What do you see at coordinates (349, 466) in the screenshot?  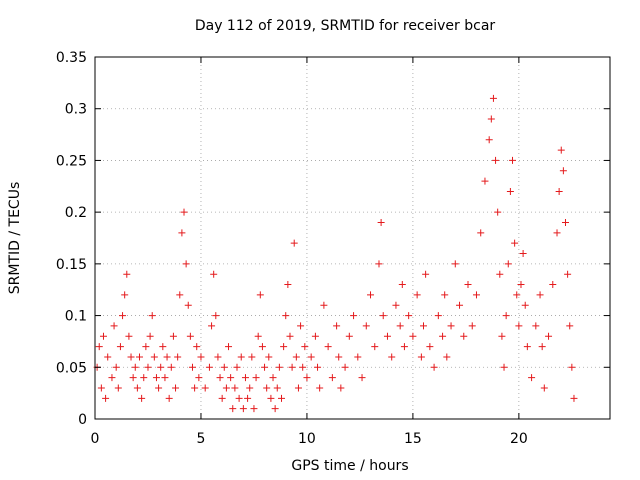 I see `x-axis-label: GPS time / hours` at bounding box center [349, 466].